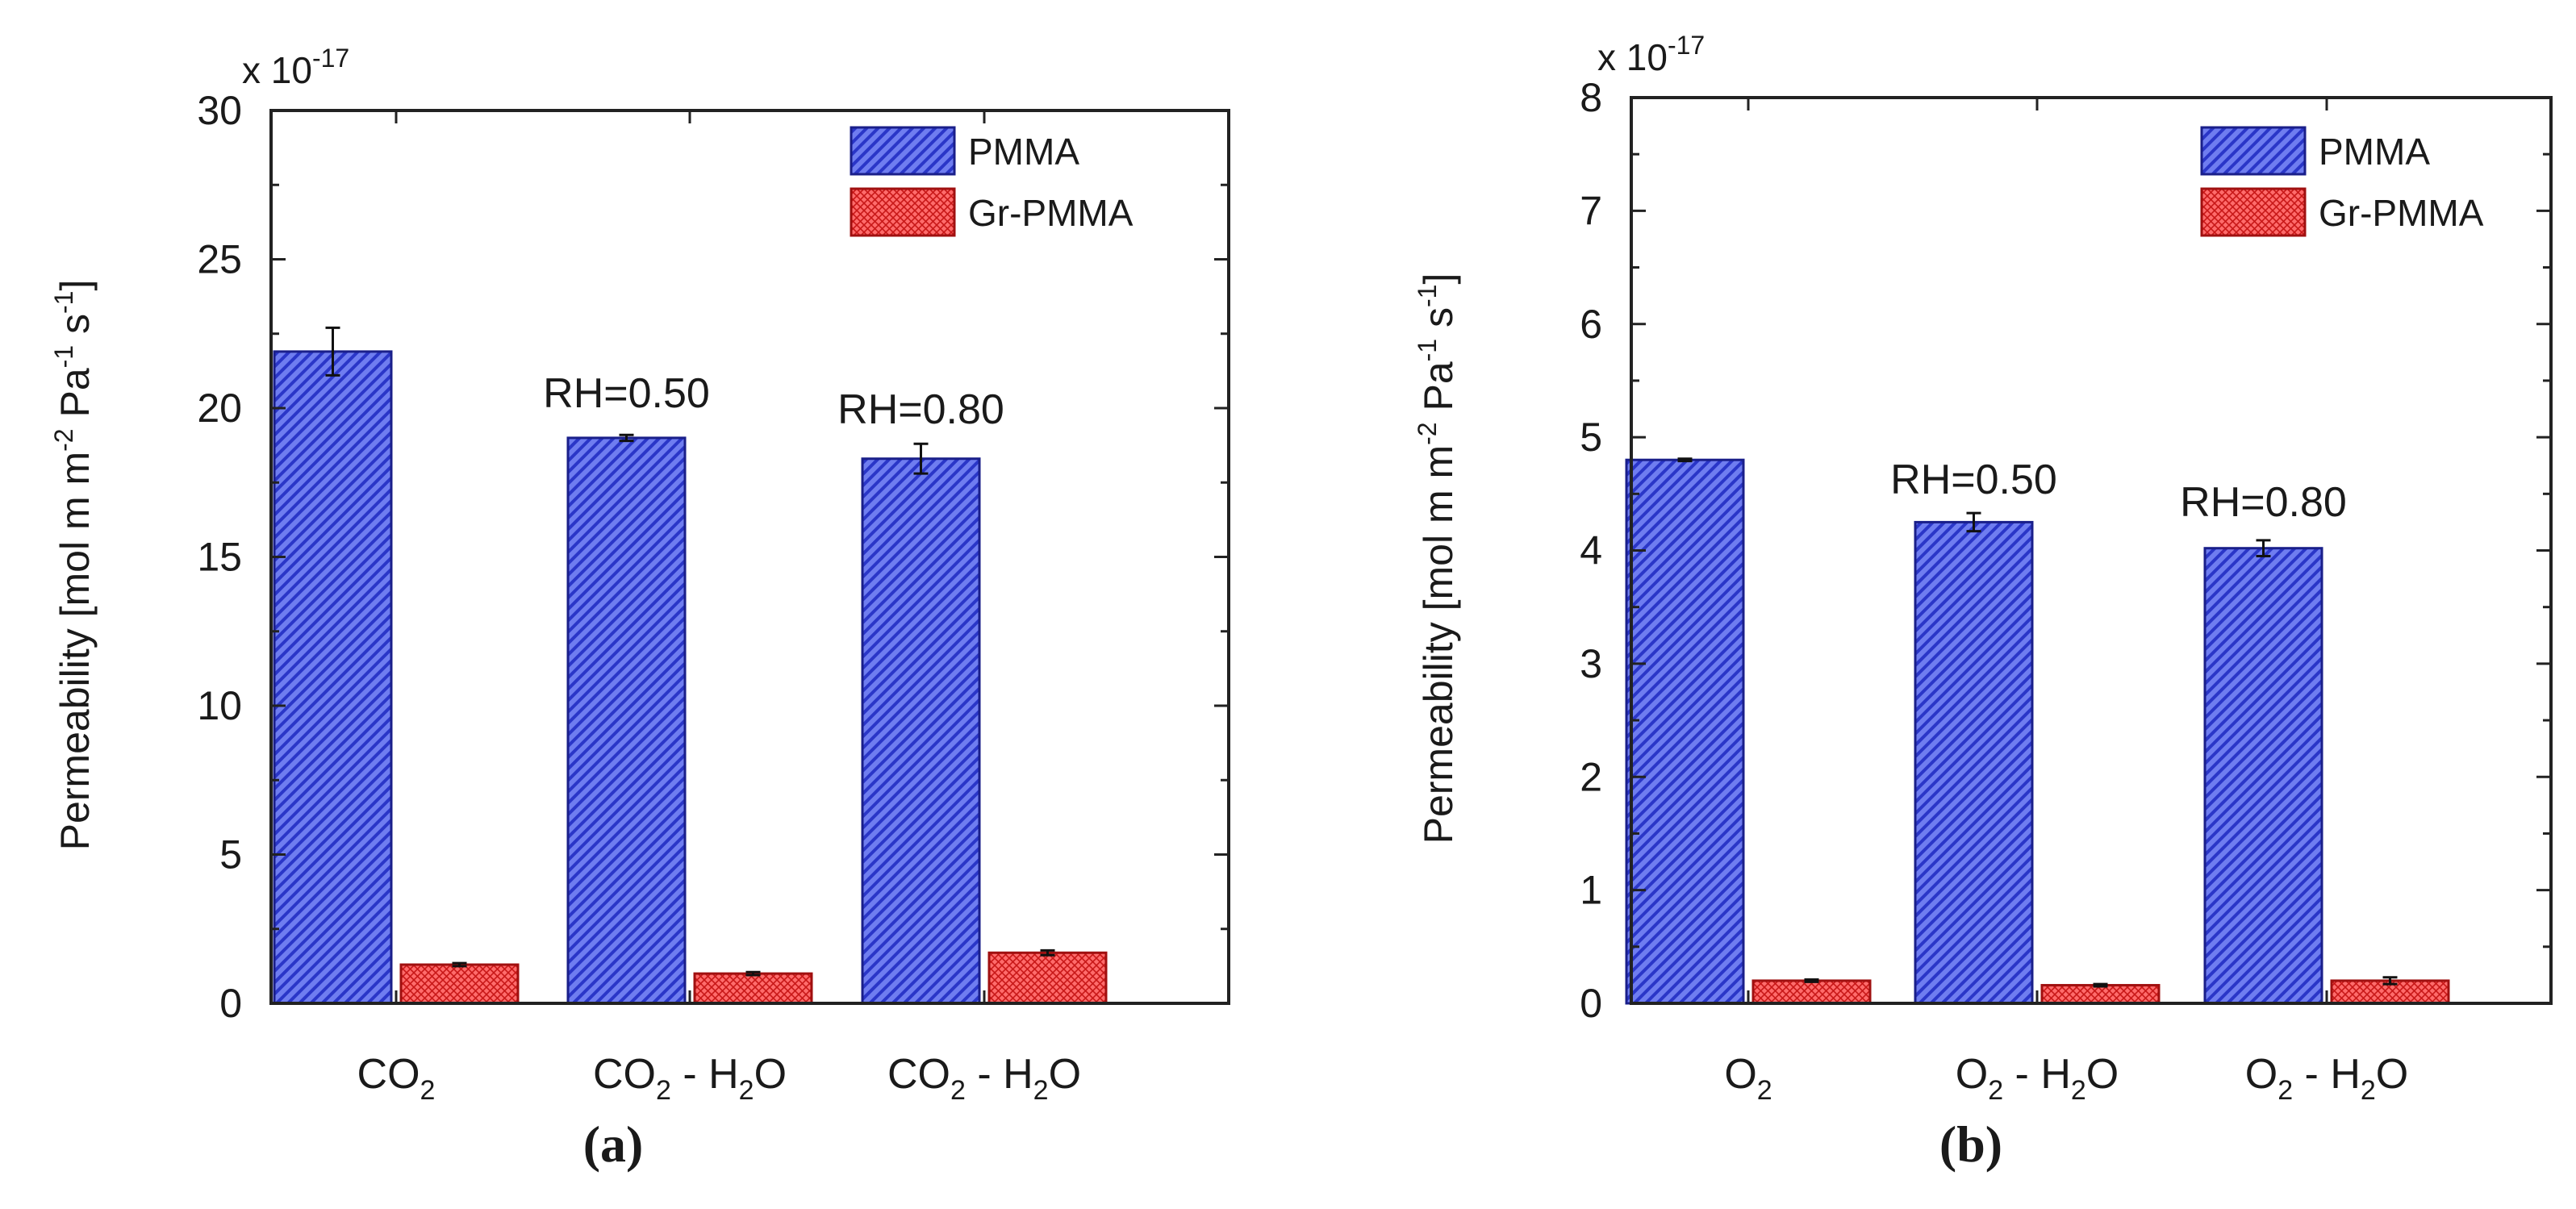 The image size is (2576, 1209). What do you see at coordinates (1591, 777) in the screenshot?
I see `y-tick-label: 2` at bounding box center [1591, 777].